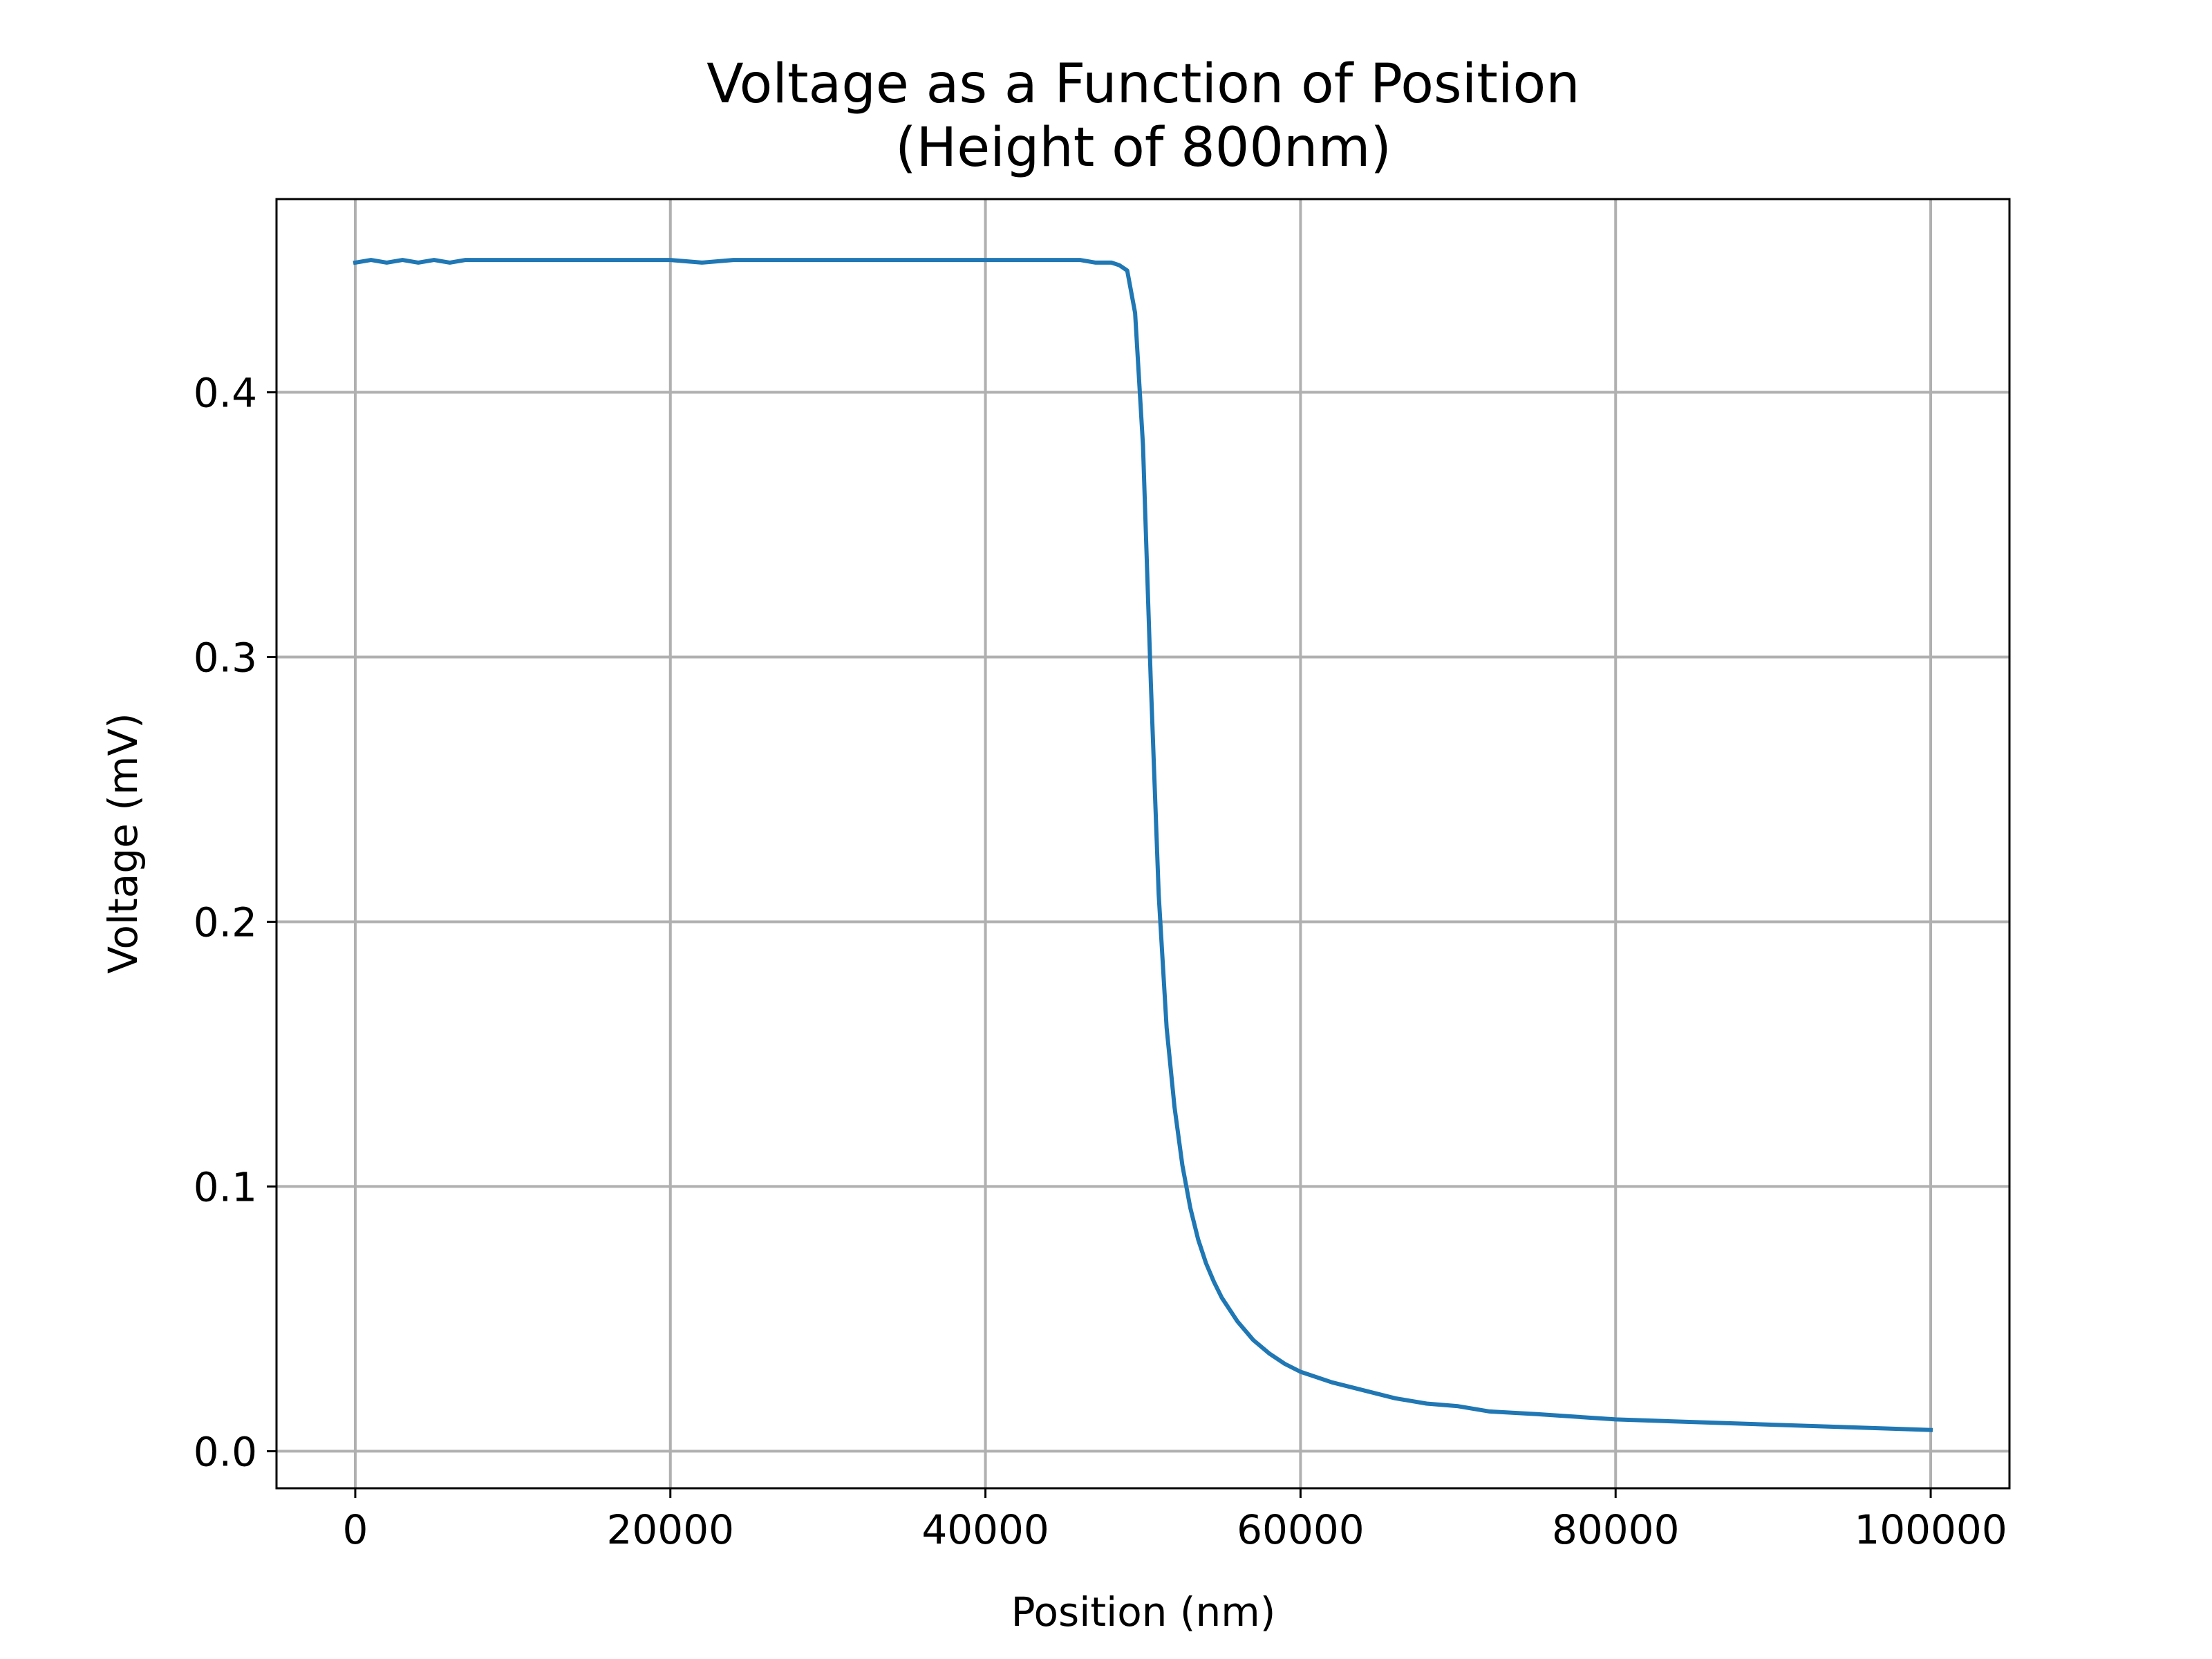 The height and width of the screenshot is (1659, 2212). I want to click on y-tick-labels: 0.0 0.1 0.2 0.3 0.4, so click(225, 923).